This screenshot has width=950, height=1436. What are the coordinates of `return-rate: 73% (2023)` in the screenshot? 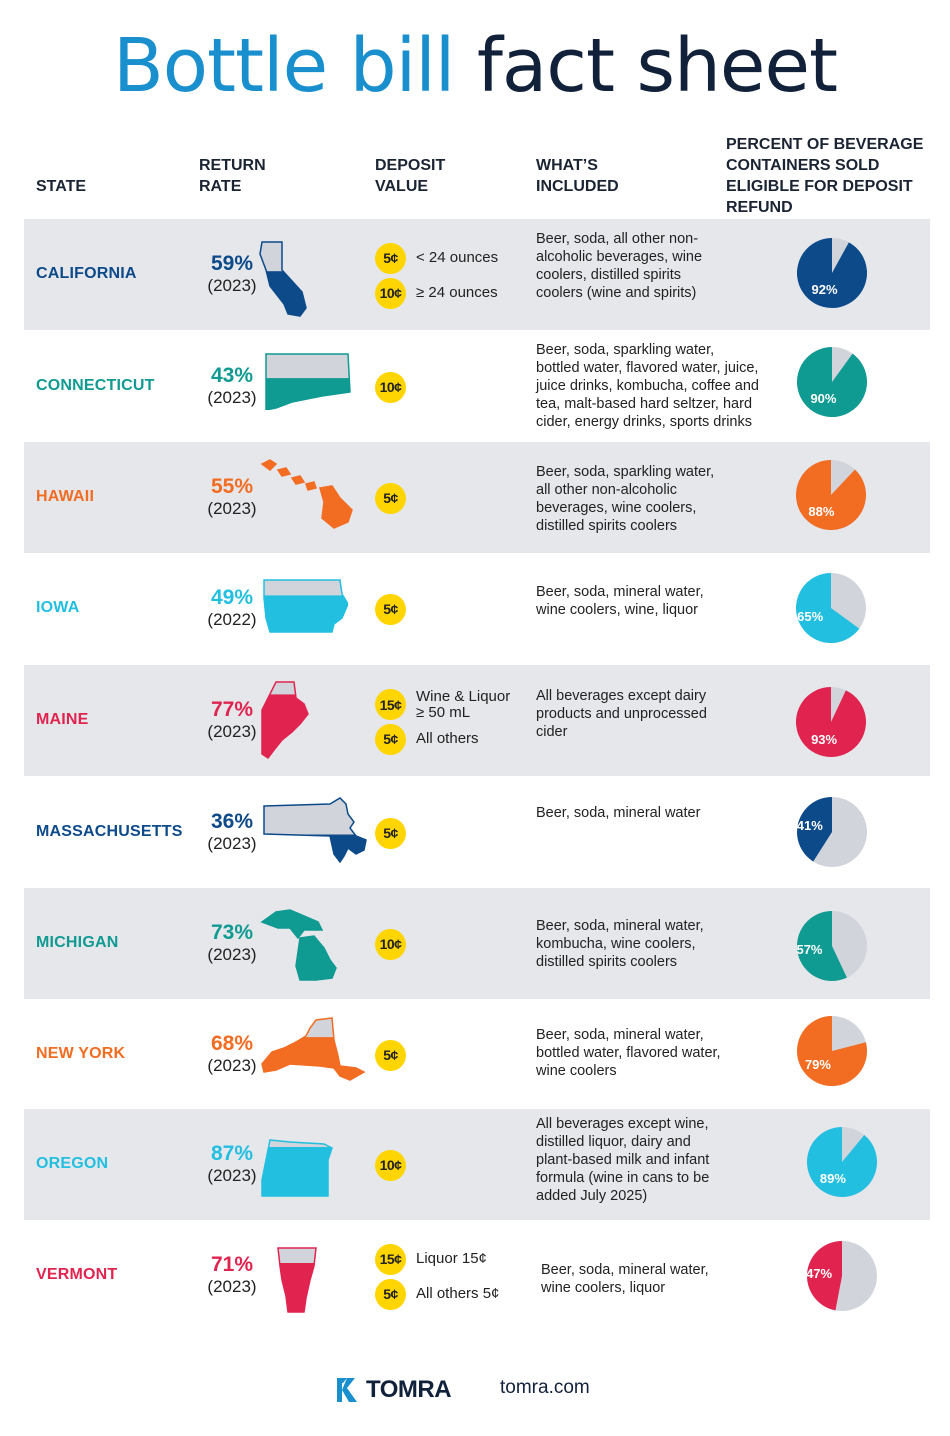 It's located at (232, 942).